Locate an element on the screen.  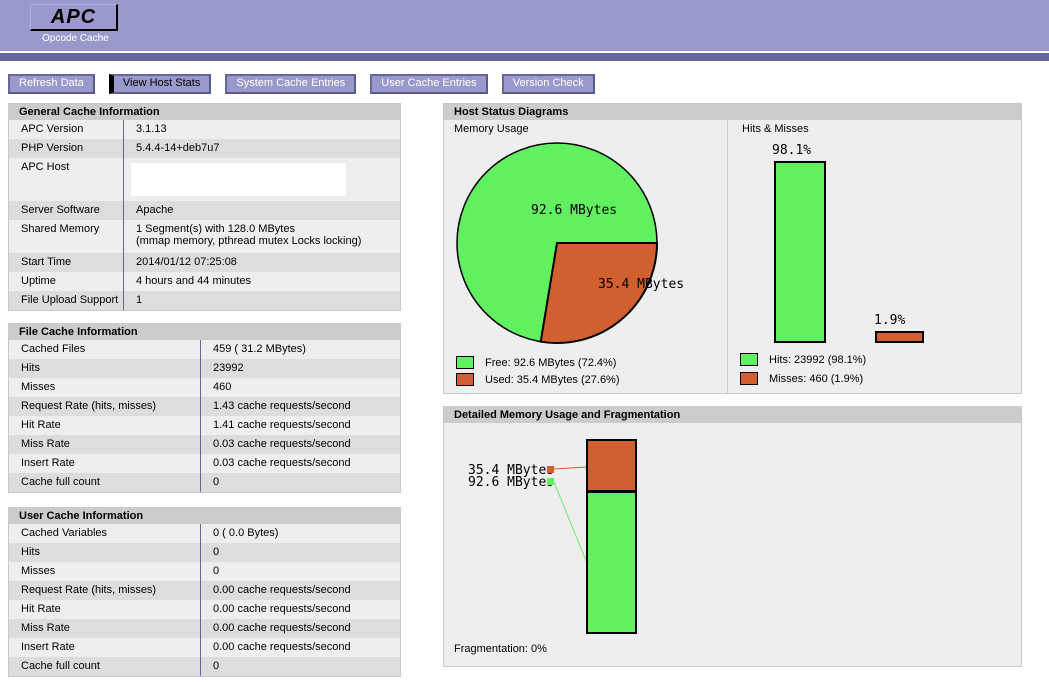
row-value: 460 is located at coordinates (222, 387).